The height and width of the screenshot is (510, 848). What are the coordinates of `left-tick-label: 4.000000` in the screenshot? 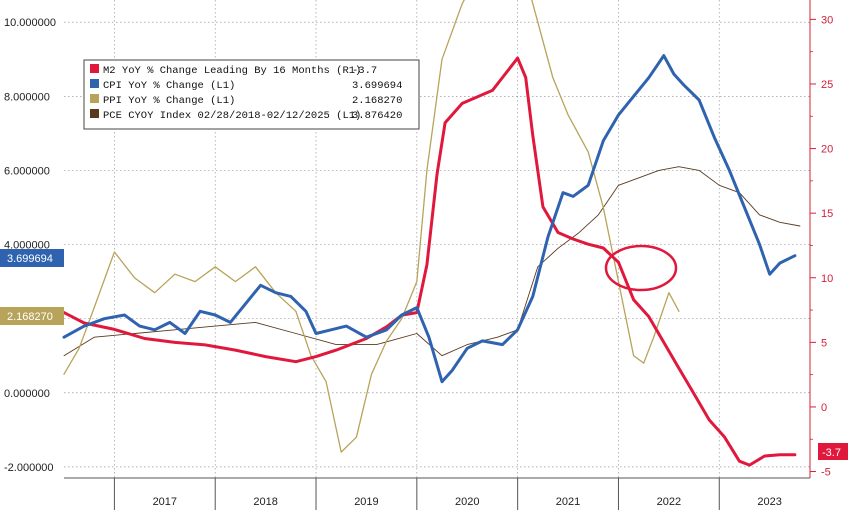 It's located at (27, 246).